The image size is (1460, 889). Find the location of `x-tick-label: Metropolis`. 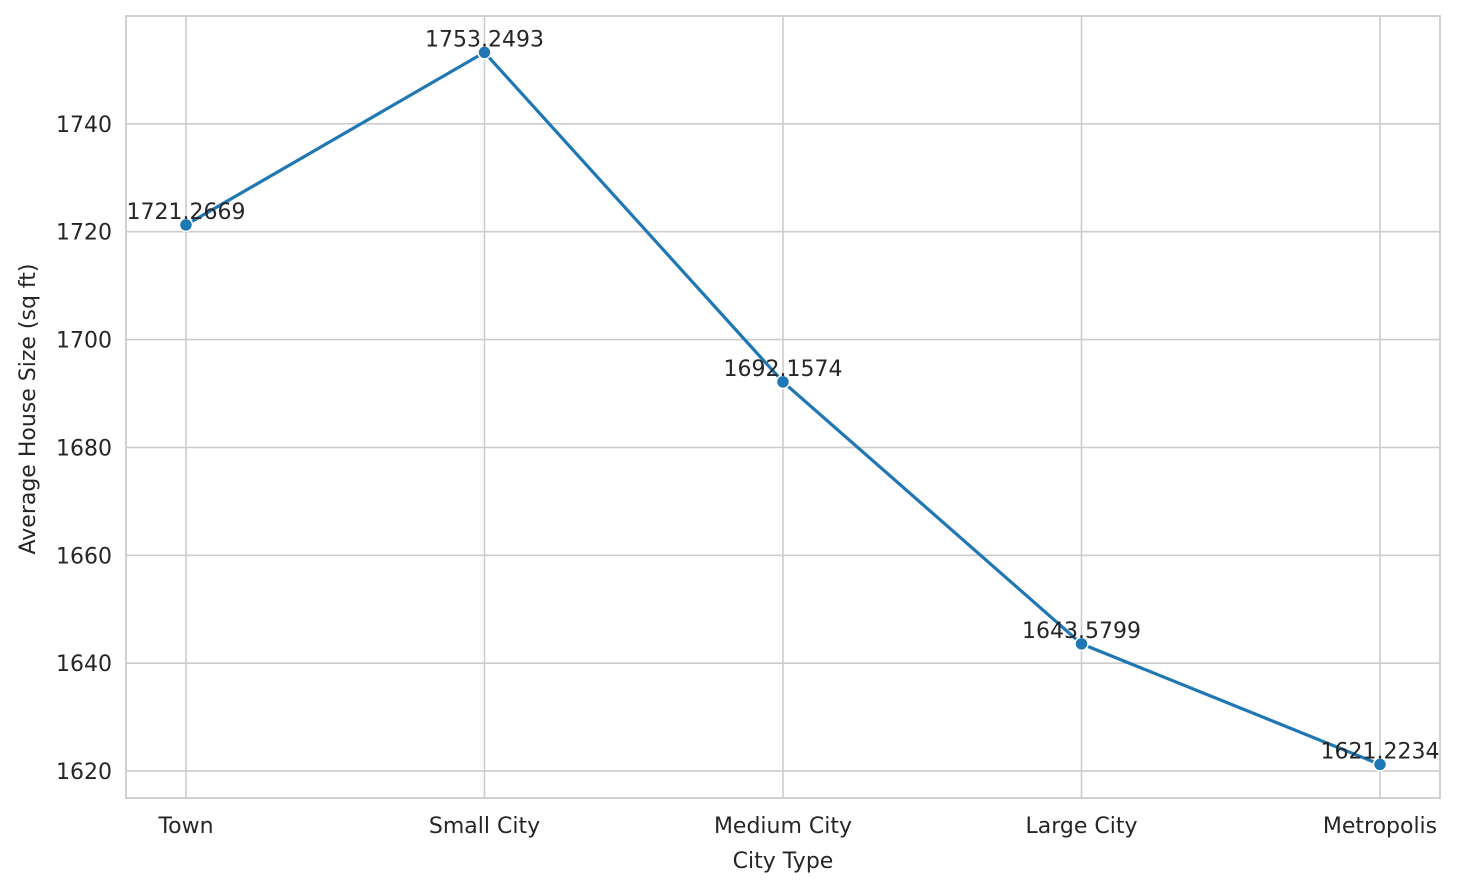

x-tick-label: Metropolis is located at coordinates (1380, 826).